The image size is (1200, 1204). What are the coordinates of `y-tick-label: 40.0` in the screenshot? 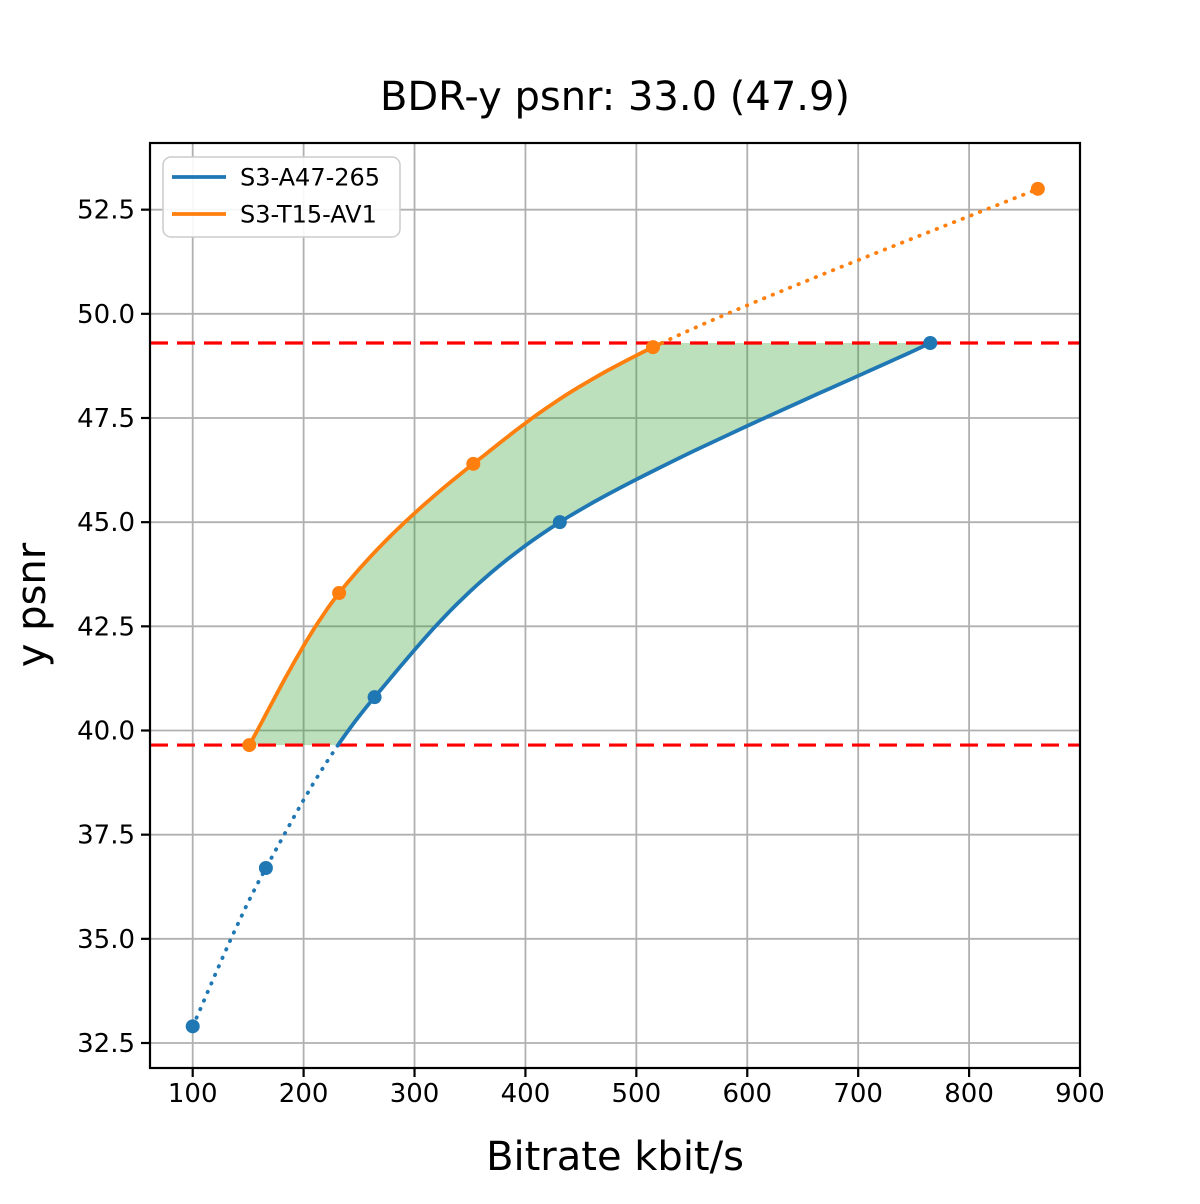 It's located at (106, 732).